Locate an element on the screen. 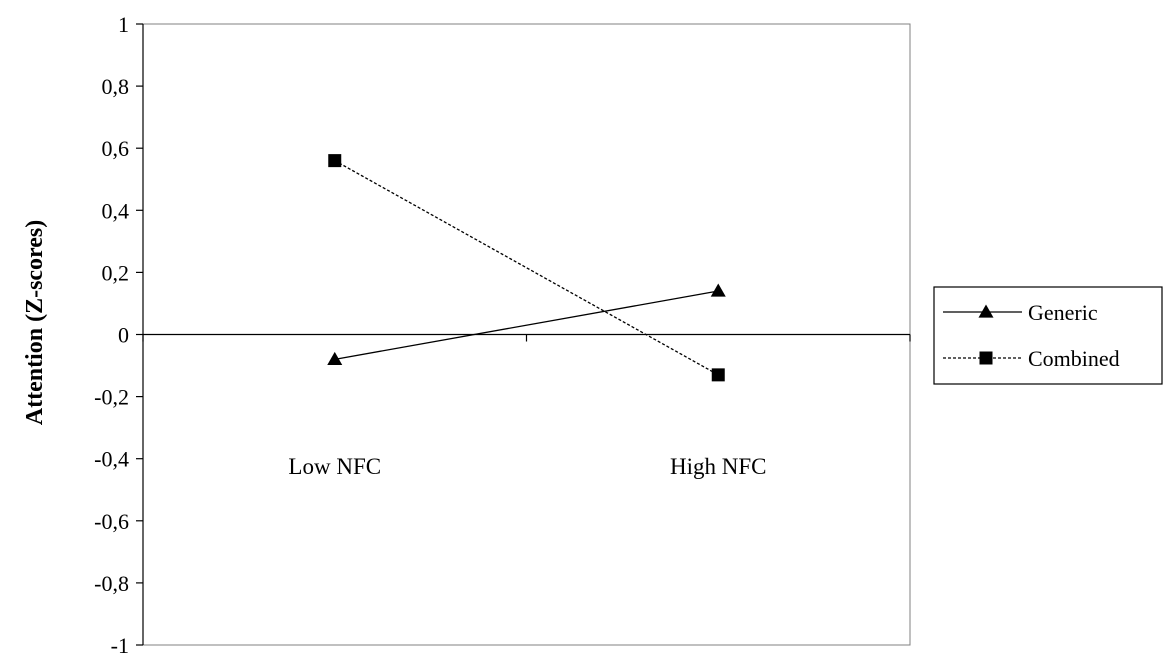 This screenshot has height=666, width=1170. y-tick-label: 0 is located at coordinates (123, 335).